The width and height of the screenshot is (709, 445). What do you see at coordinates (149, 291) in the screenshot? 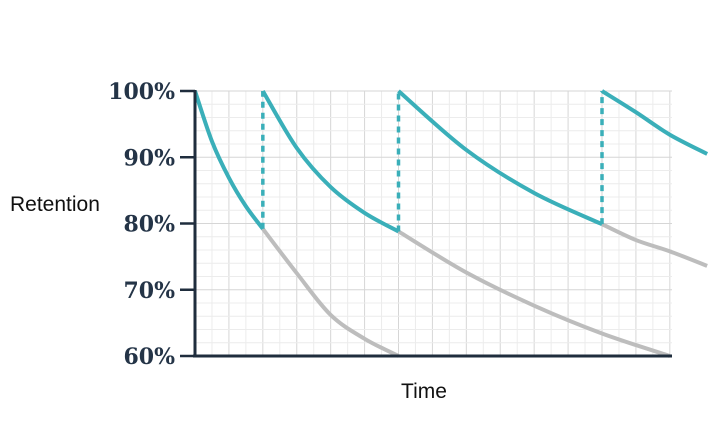
I see `y-tick-label: 70%` at bounding box center [149, 291].